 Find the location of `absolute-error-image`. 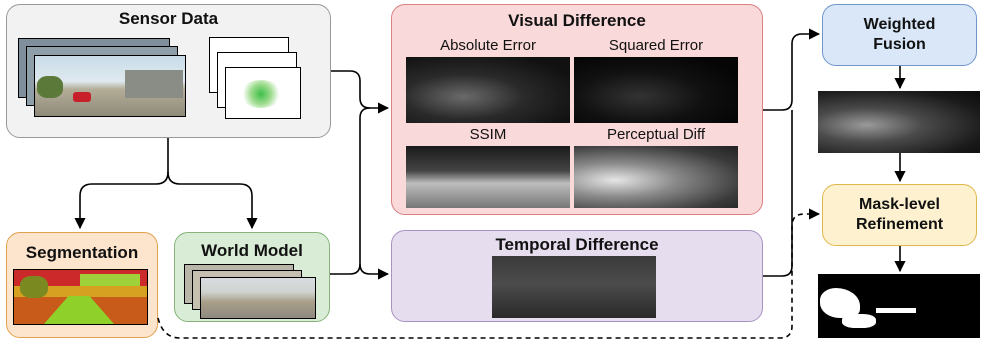

absolute-error-image is located at coordinates (488, 90).